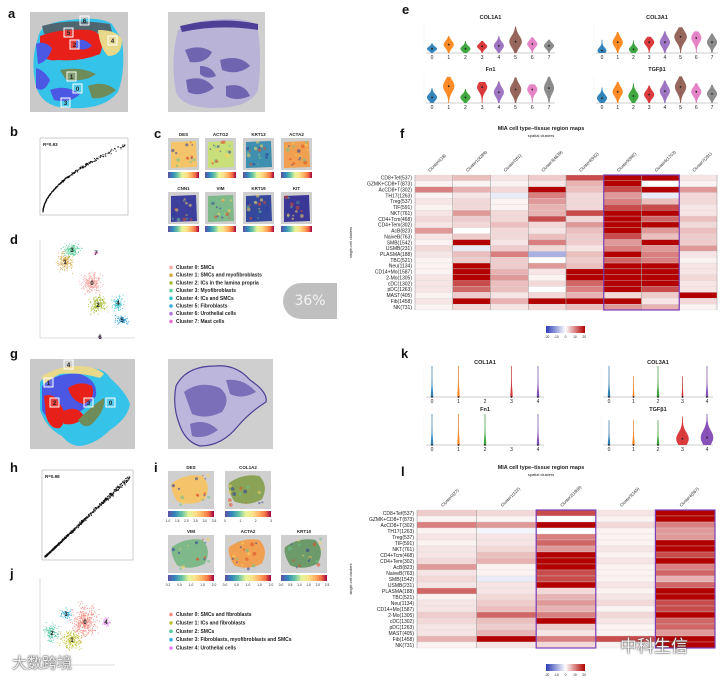 This screenshot has width=725, height=681. Describe the element at coordinates (216, 62) in the screenshot. I see `he-stained-section-a` at that location.